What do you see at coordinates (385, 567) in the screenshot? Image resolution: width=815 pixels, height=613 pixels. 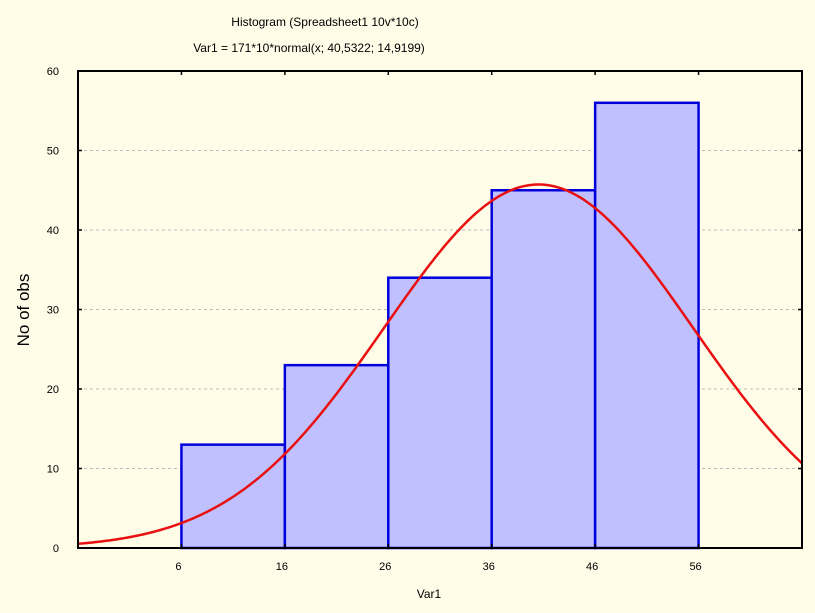 I see `x-tick-label: 26` at bounding box center [385, 567].